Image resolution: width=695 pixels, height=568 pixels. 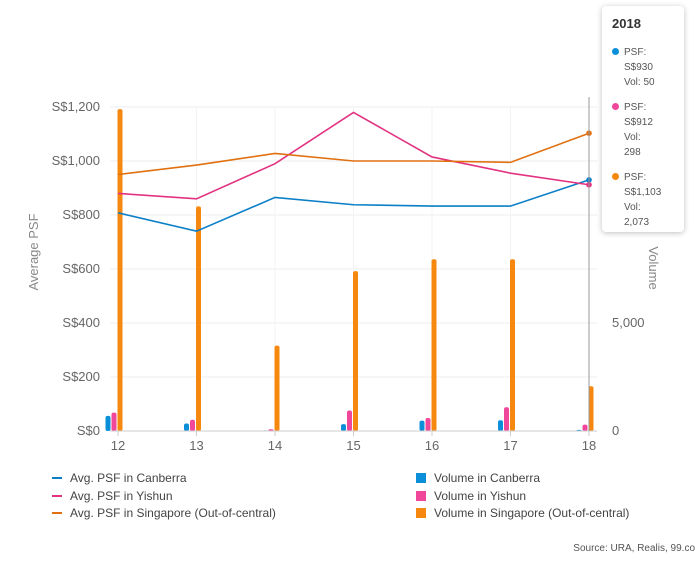 I want to click on legend-label: Avg. PSF in Canberra, so click(x=128, y=478).